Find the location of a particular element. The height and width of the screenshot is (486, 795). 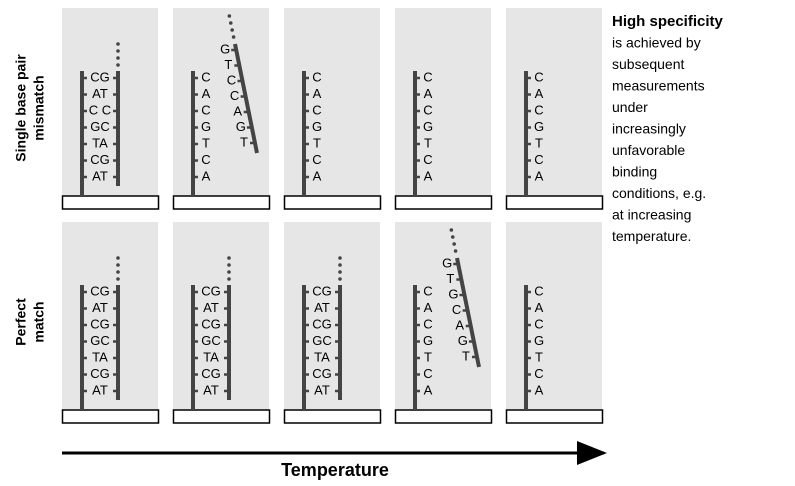

row-label: match is located at coordinates (39, 321).